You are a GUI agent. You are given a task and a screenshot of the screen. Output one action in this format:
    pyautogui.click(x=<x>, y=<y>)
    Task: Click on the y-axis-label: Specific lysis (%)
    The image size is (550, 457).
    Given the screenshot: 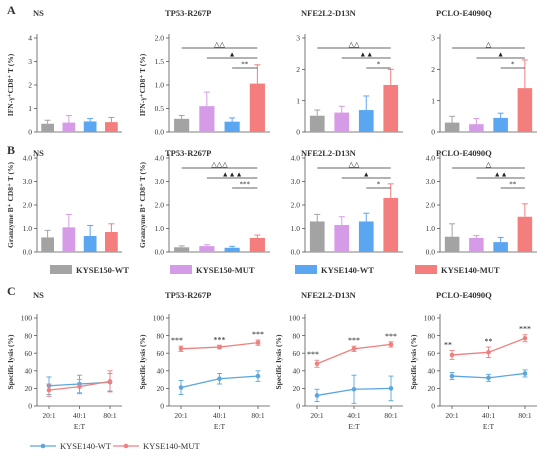 What is the action you would take?
    pyautogui.click(x=413, y=361)
    